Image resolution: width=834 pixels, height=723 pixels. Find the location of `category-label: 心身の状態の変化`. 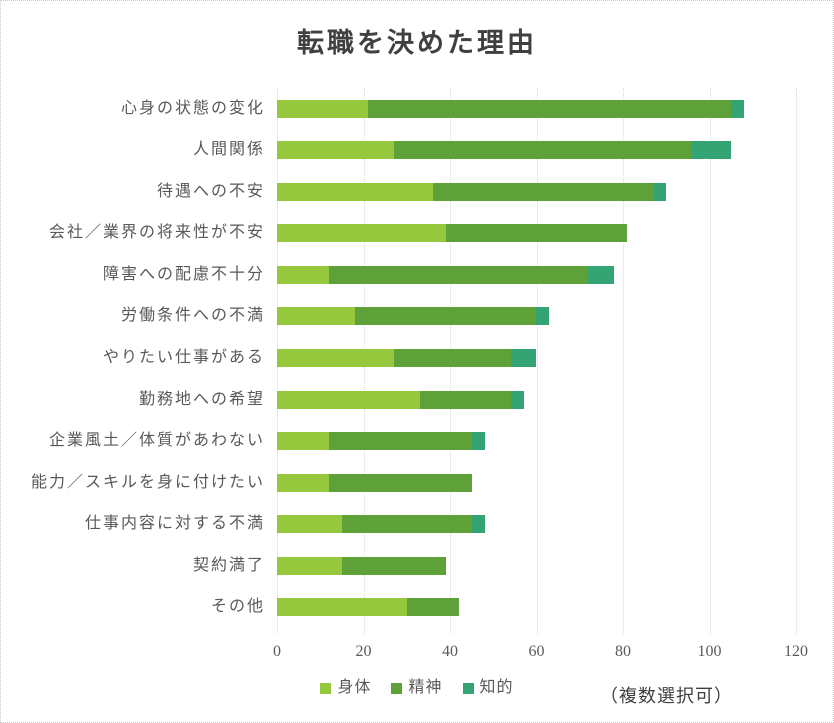

category-label: 心身の状態の変化 is located at coordinates (192, 108).